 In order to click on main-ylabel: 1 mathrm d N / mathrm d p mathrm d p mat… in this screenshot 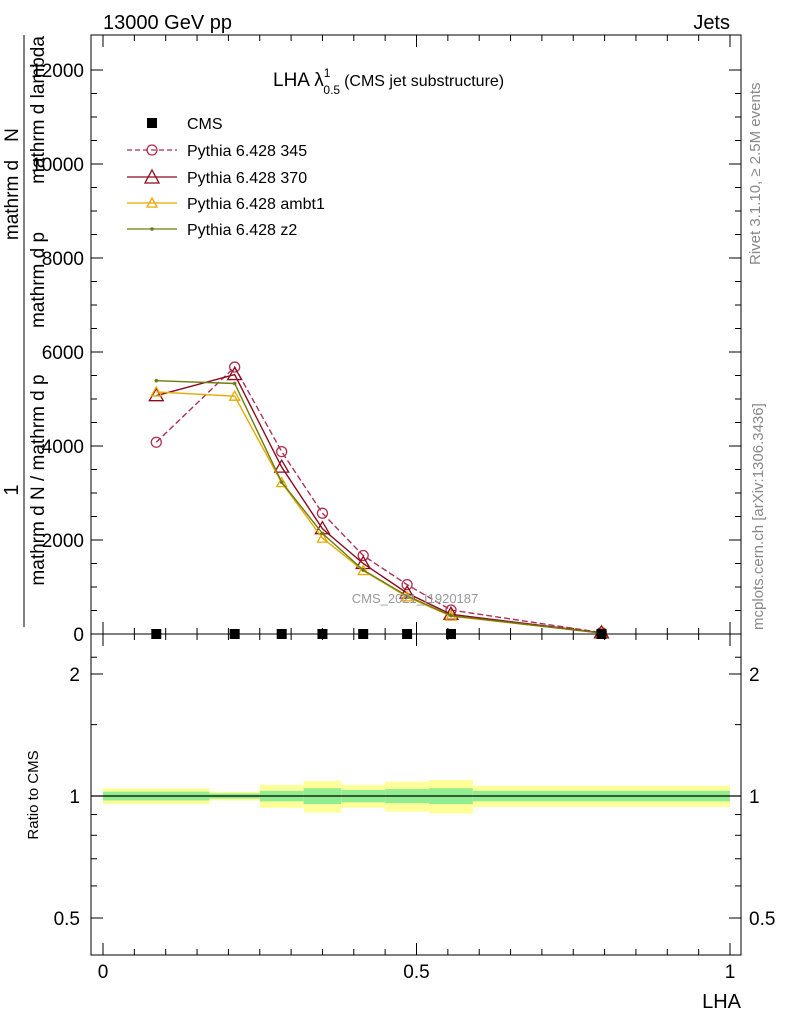, I will do `click(25, 331)`.